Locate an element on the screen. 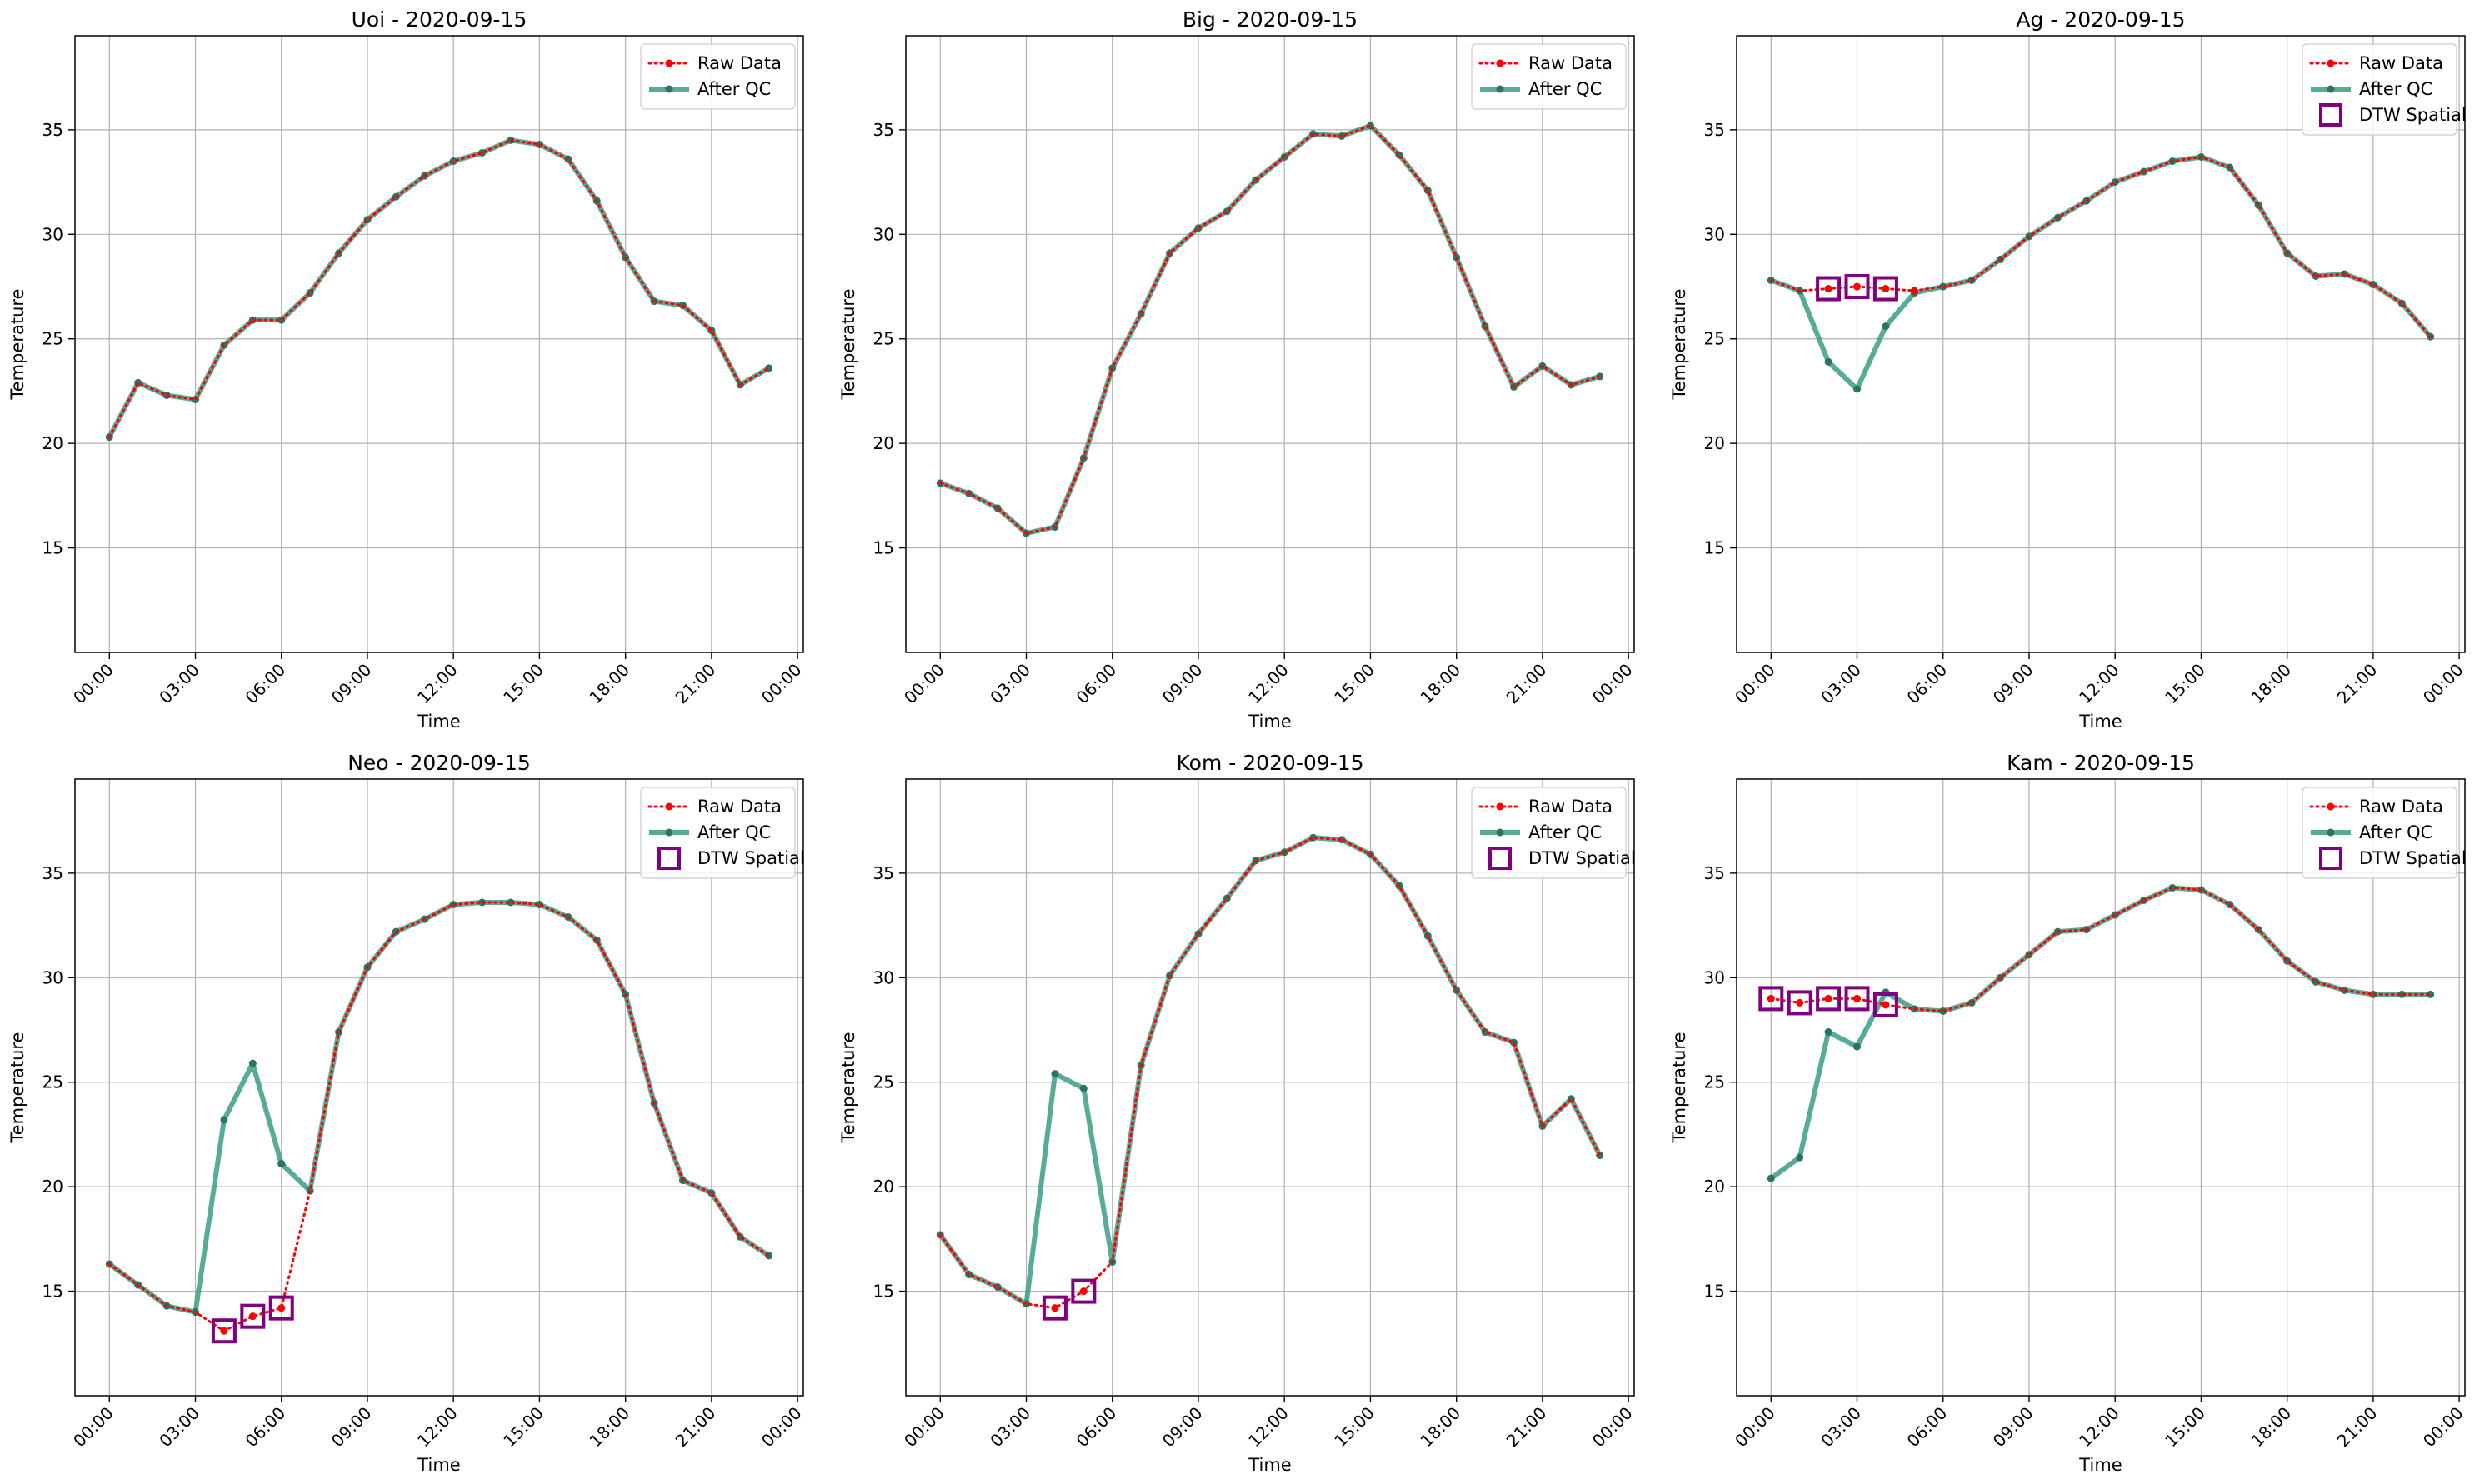 This screenshot has height=1484, width=2485. x-tick-label: 12:00 is located at coordinates (1268, 1427).